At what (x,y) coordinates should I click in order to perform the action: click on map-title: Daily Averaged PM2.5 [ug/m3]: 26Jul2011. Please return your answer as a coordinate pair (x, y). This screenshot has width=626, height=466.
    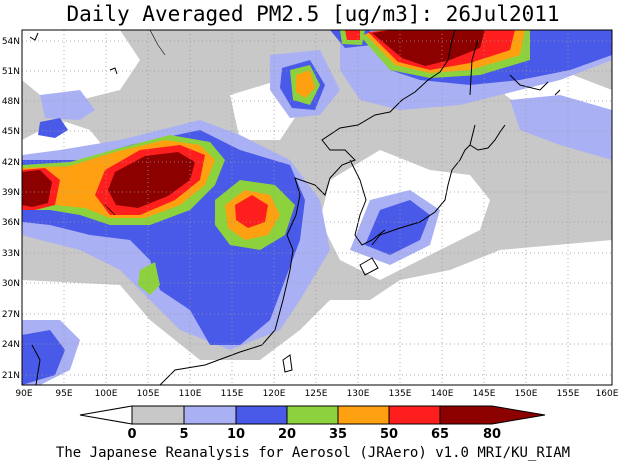
    Looking at the image, I should click on (313, 14).